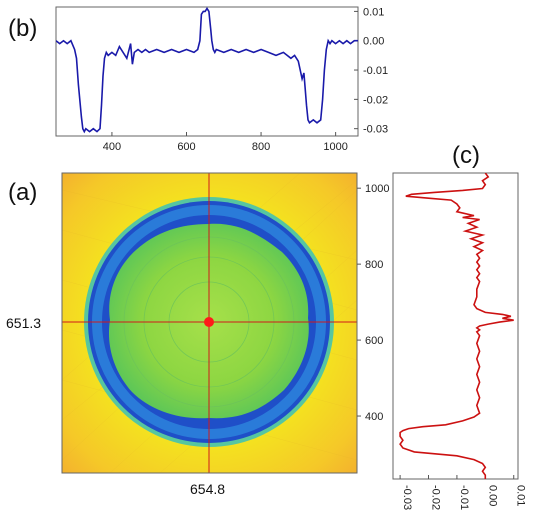  Describe the element at coordinates (375, 130) in the screenshot. I see `panel-b-y-tick-label: -0.03` at that location.